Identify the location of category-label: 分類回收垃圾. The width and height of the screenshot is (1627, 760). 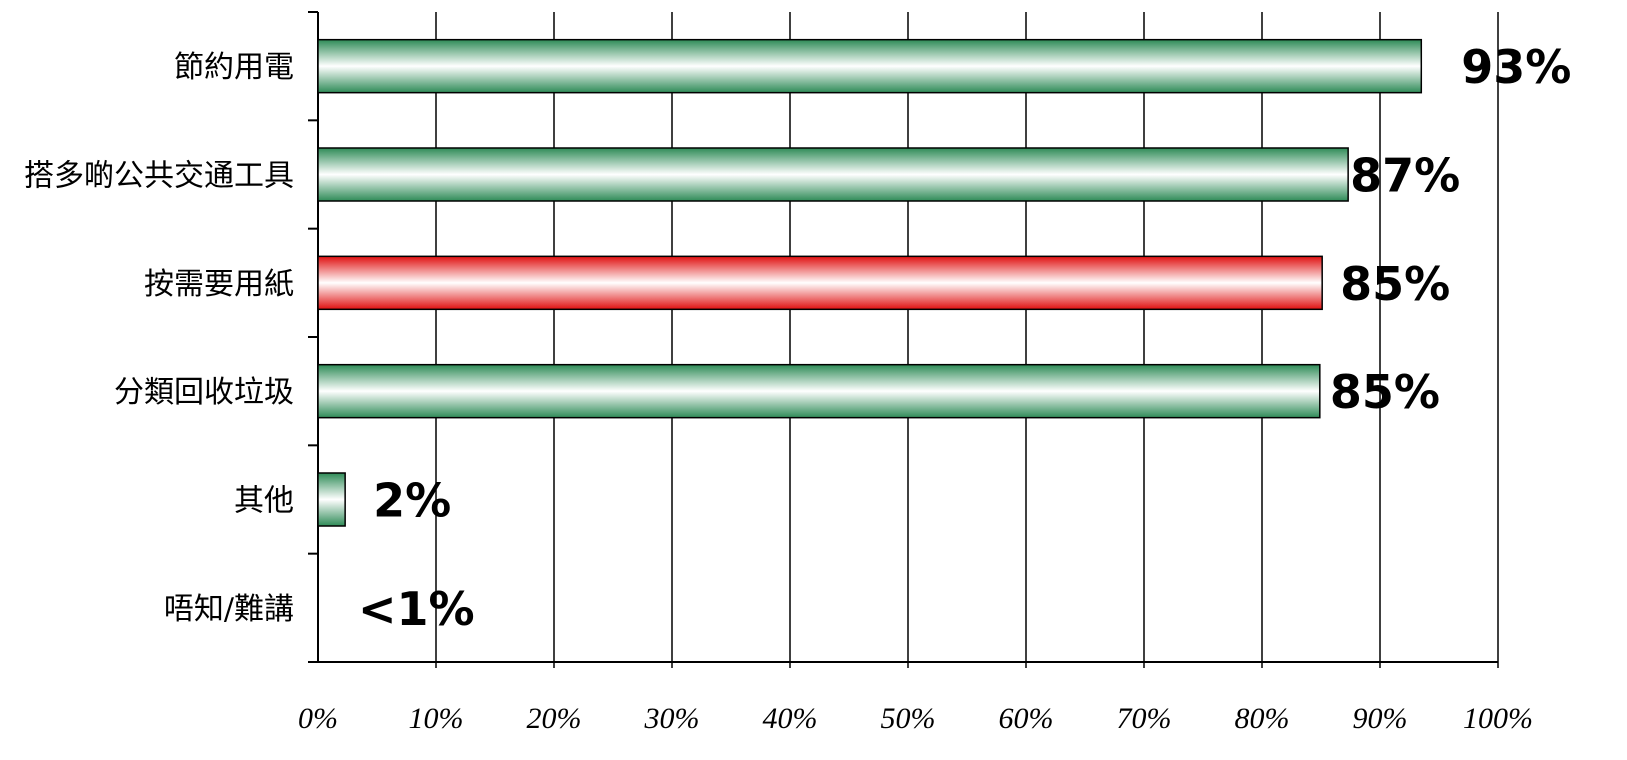
(204, 392).